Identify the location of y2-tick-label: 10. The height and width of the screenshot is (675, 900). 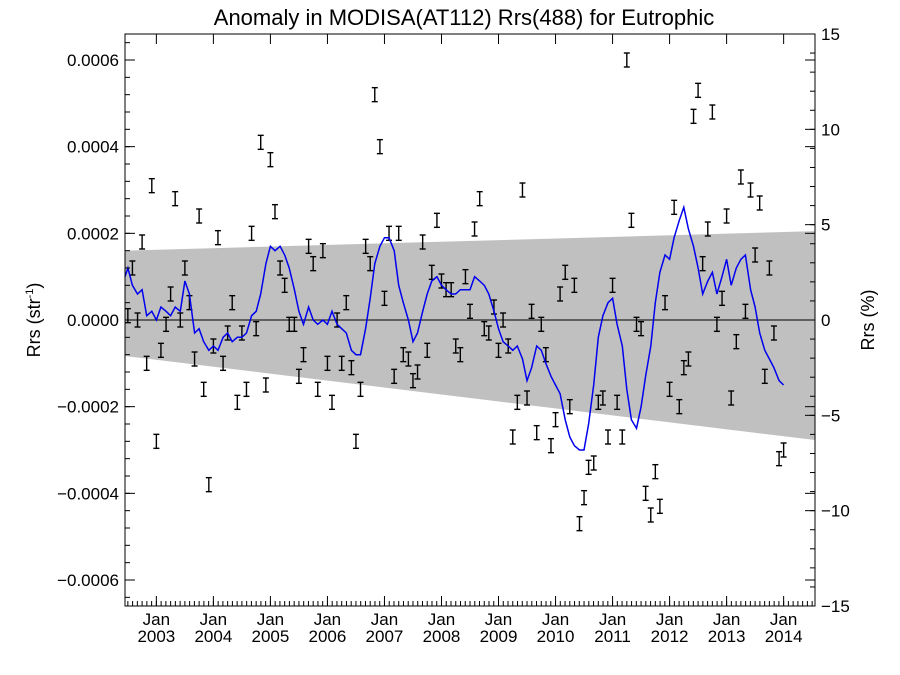
(830, 129).